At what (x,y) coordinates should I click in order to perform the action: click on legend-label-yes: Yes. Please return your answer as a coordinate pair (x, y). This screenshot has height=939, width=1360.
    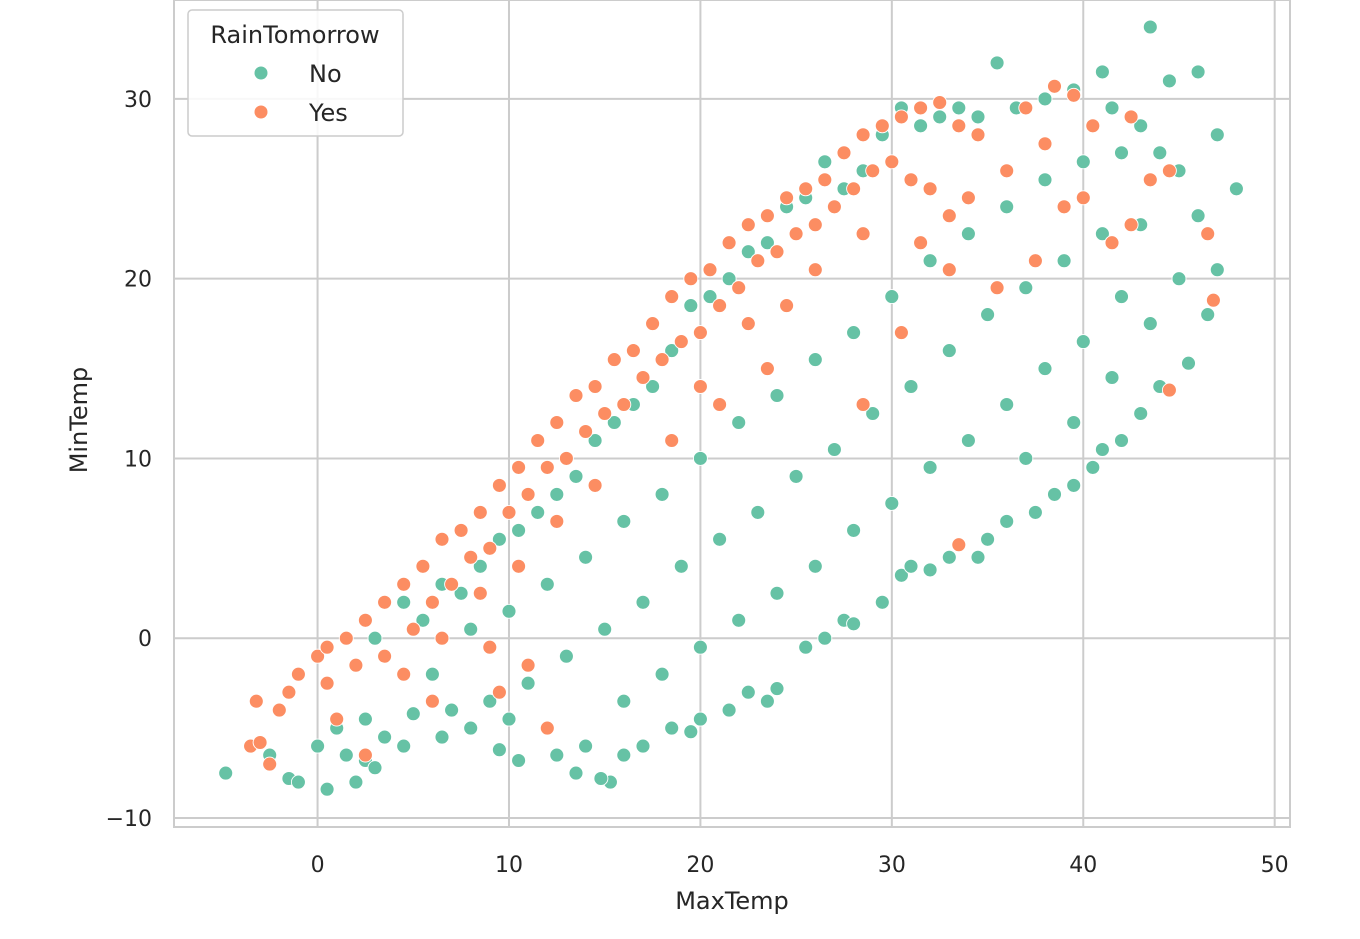
    Looking at the image, I should click on (328, 113).